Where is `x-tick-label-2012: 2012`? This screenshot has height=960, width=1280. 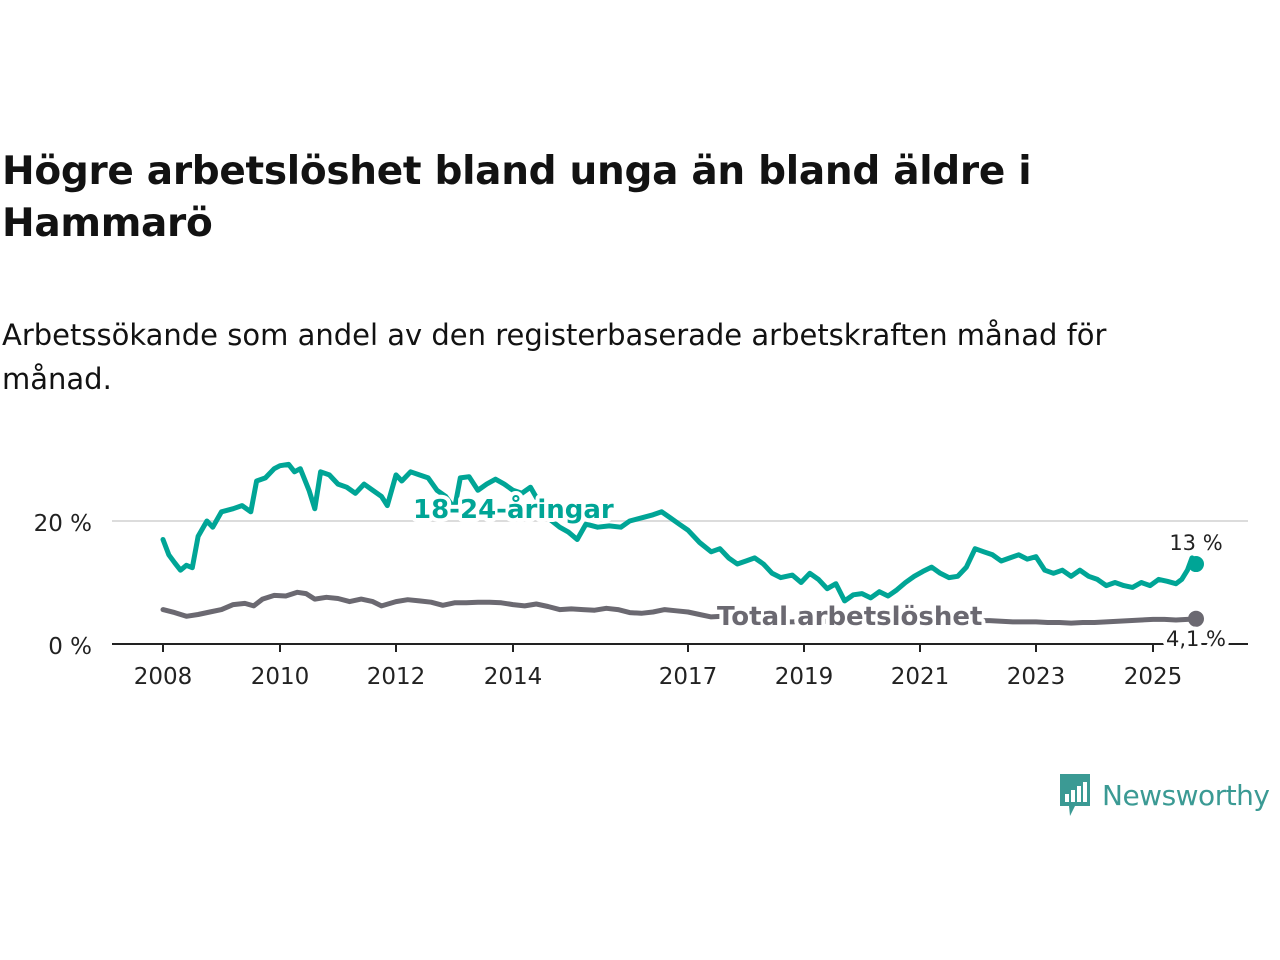 x-tick-label-2012: 2012 is located at coordinates (396, 677).